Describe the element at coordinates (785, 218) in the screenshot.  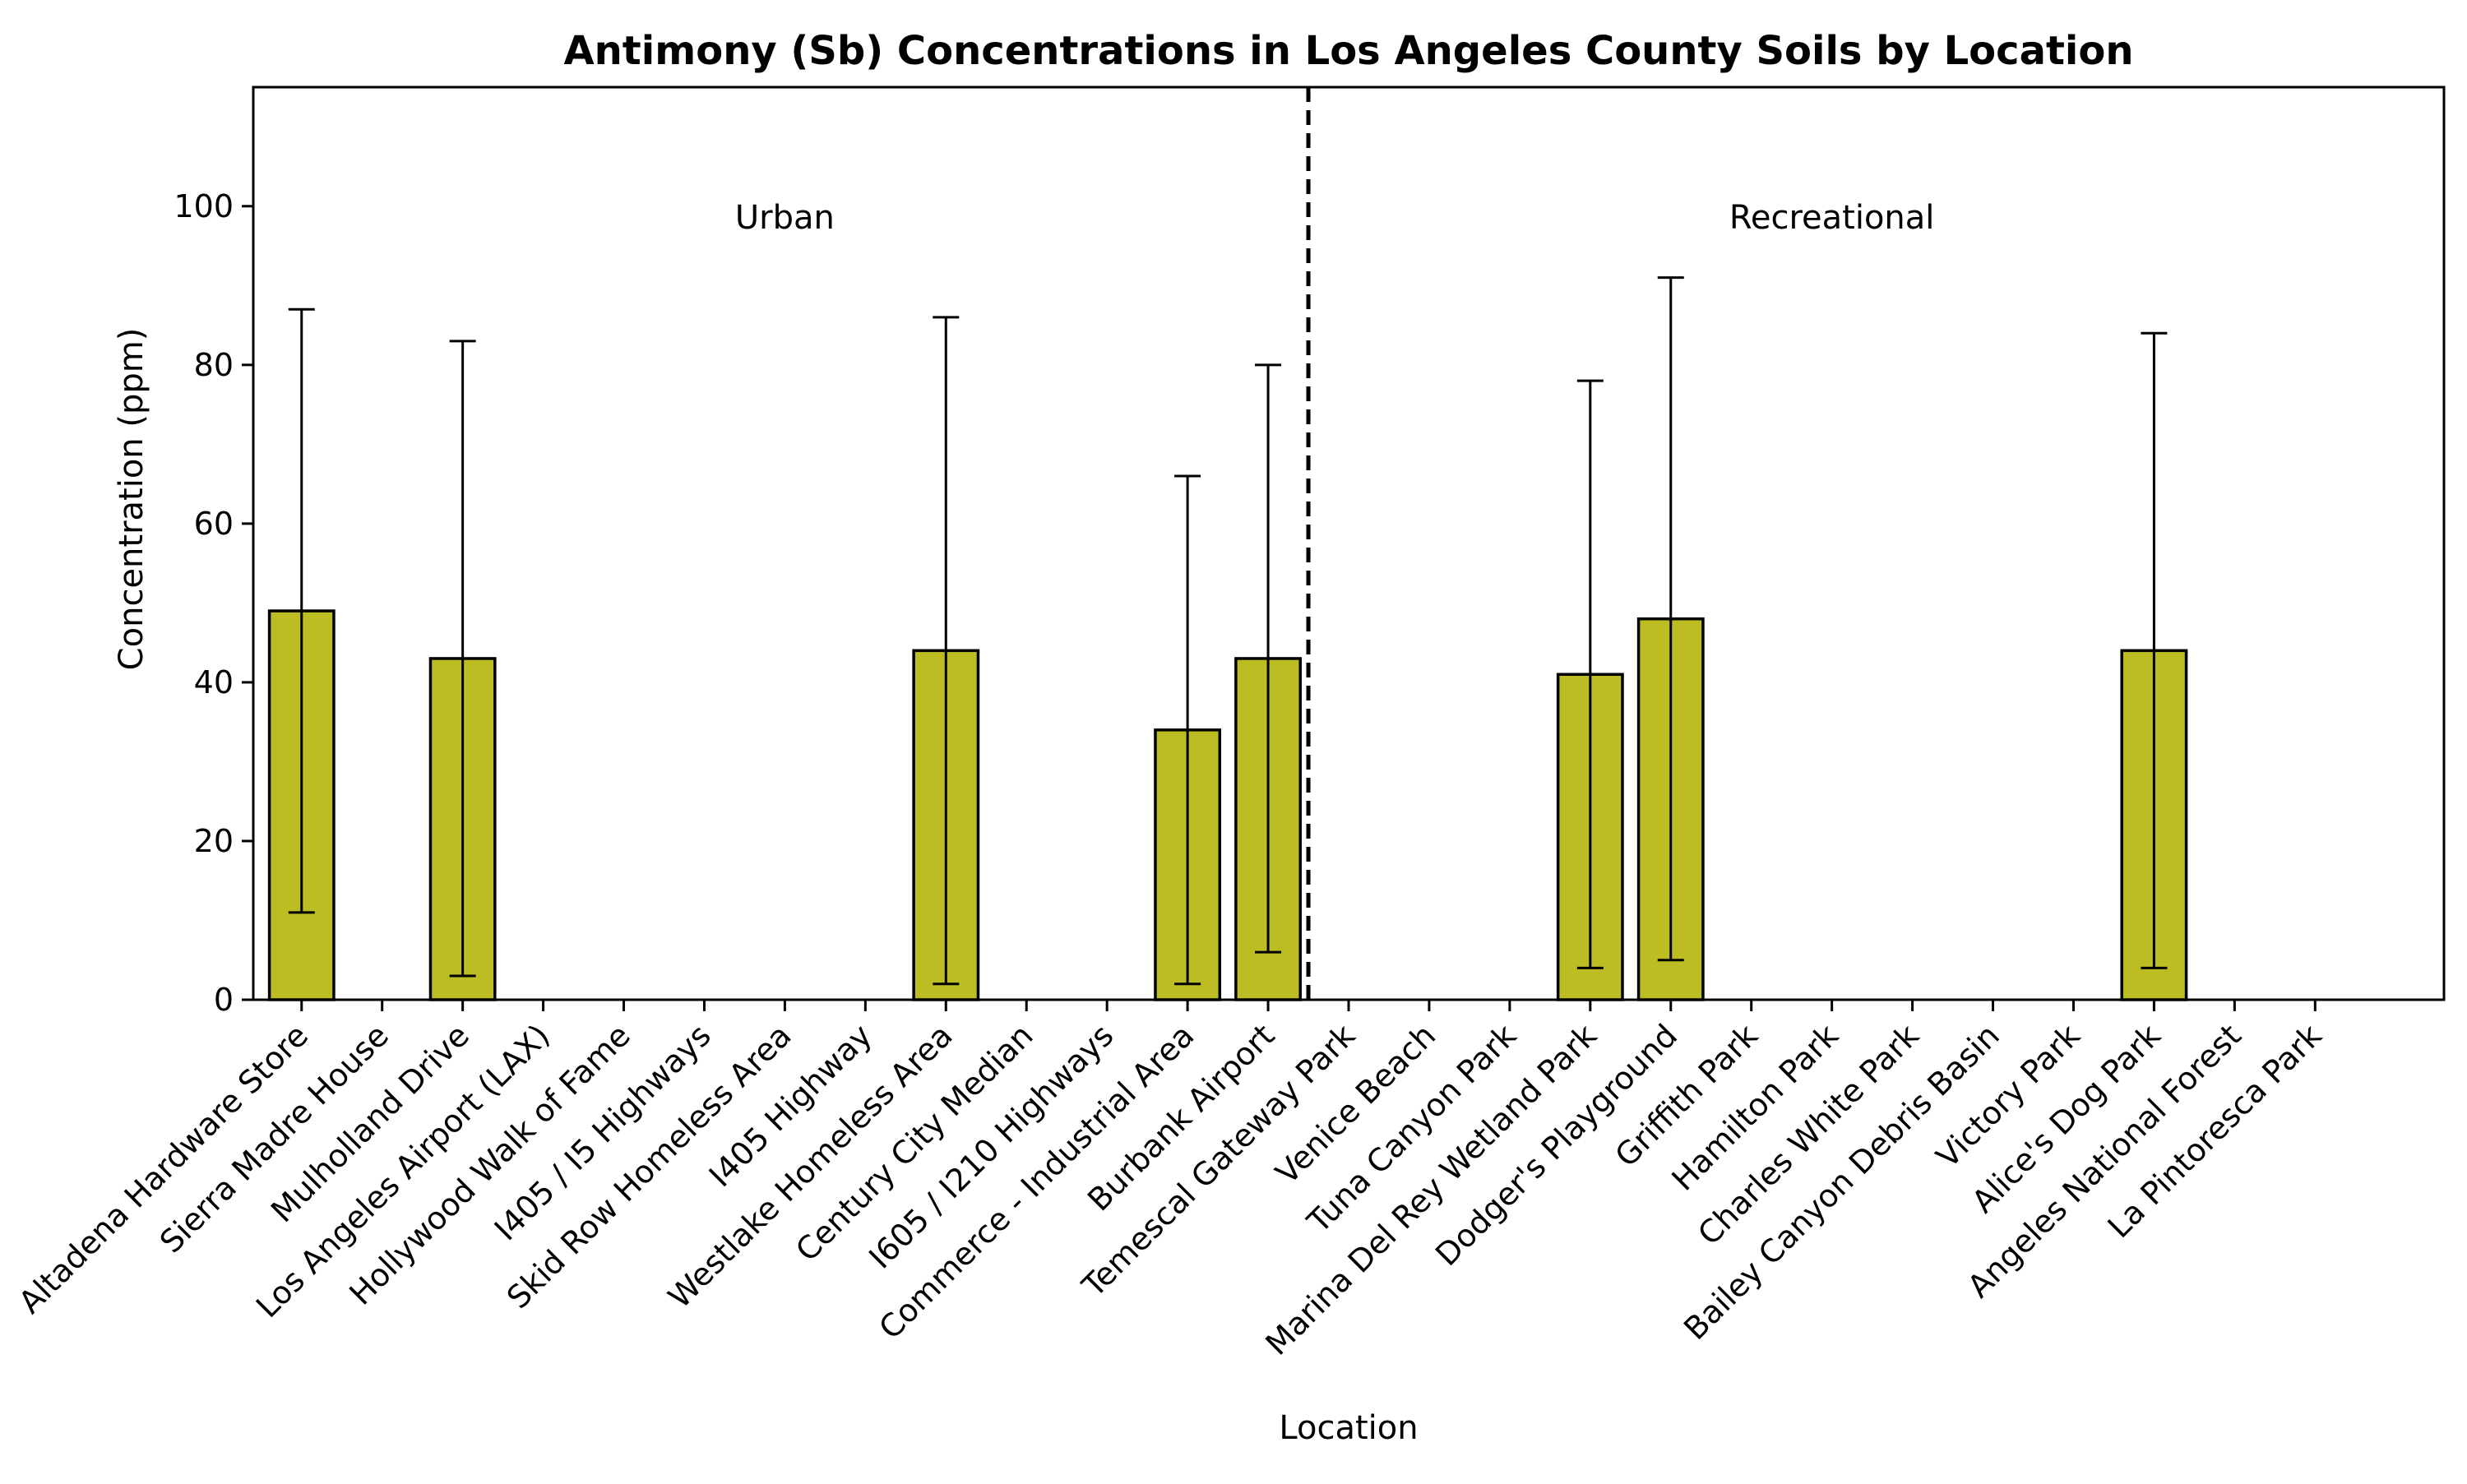
I see `group-label-urban: Urban` at that location.